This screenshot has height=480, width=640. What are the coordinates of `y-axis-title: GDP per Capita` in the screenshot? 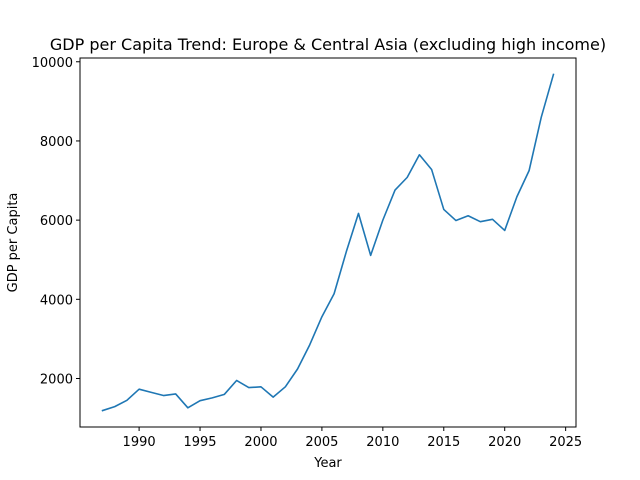 It's located at (13, 243).